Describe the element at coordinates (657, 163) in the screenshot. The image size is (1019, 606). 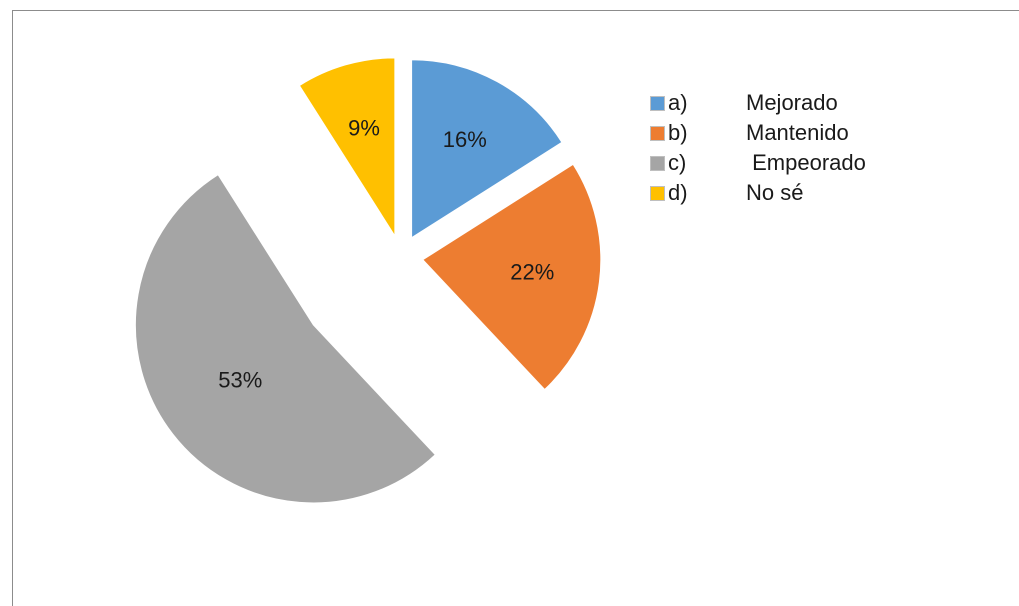
I see `legend-swatch-c` at that location.